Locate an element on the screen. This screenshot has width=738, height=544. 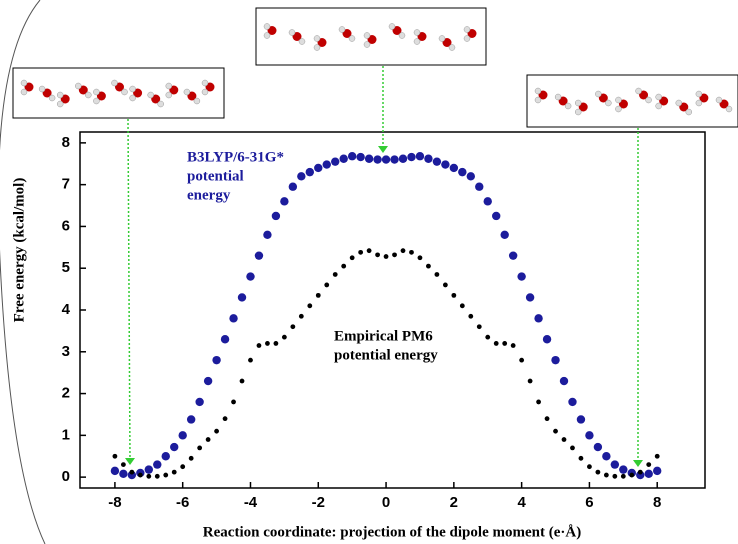
annotation: potential energy is located at coordinates (386, 355).